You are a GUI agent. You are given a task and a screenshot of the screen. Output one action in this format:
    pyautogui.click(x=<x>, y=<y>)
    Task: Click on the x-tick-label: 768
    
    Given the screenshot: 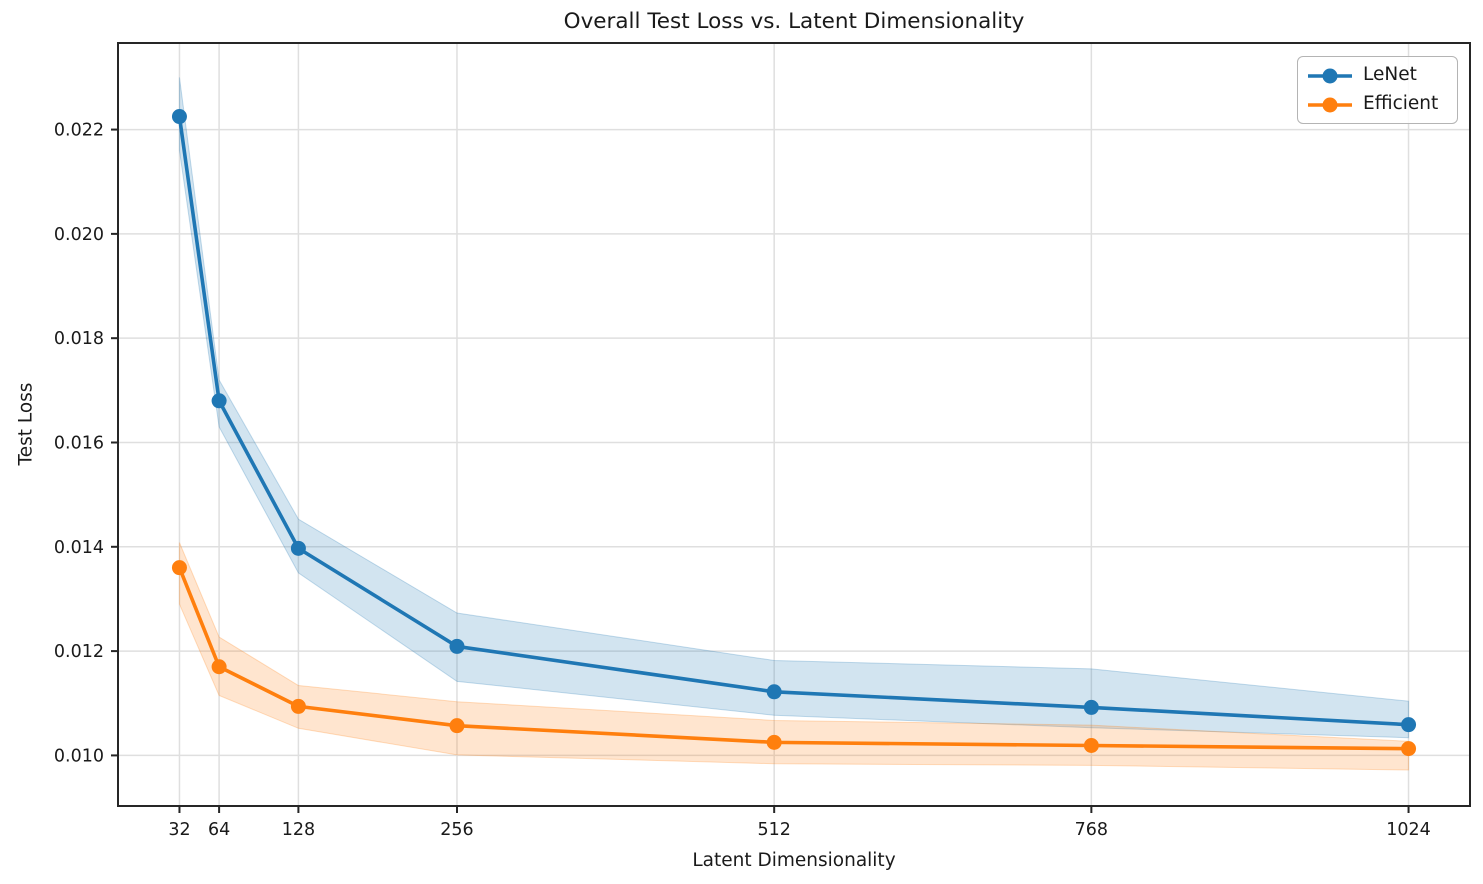 What is the action you would take?
    pyautogui.click(x=1091, y=830)
    